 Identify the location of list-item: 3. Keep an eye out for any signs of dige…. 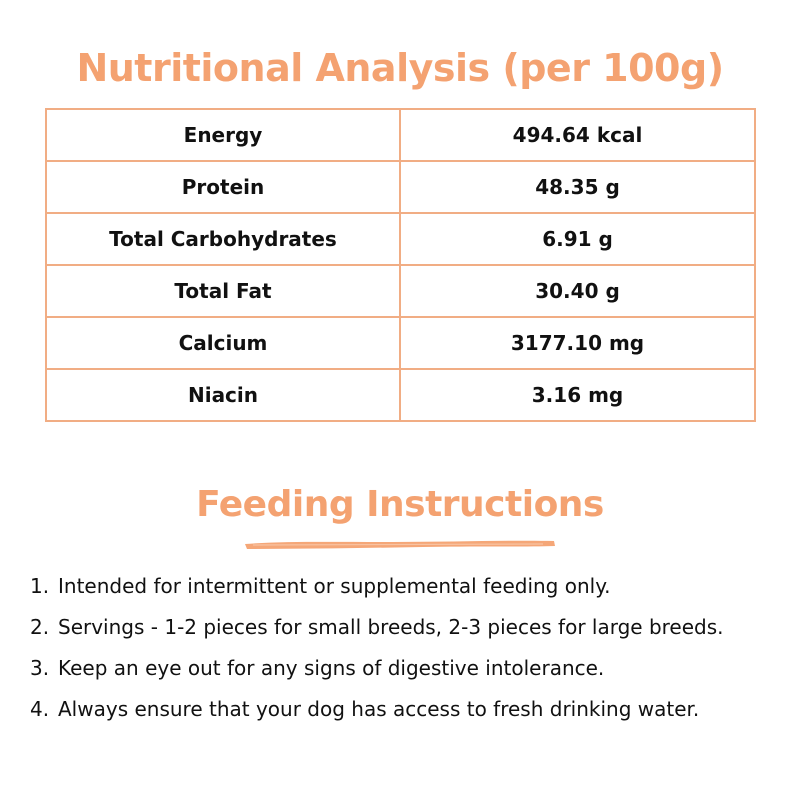
(400, 668).